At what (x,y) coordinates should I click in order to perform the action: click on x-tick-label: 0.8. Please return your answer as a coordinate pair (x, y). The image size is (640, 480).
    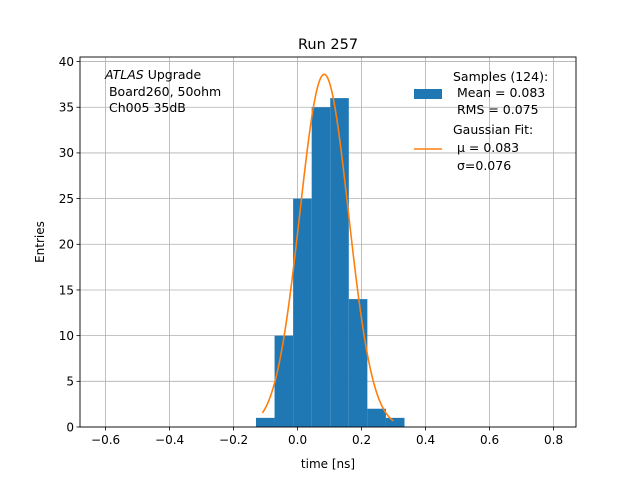
    Looking at the image, I should click on (553, 440).